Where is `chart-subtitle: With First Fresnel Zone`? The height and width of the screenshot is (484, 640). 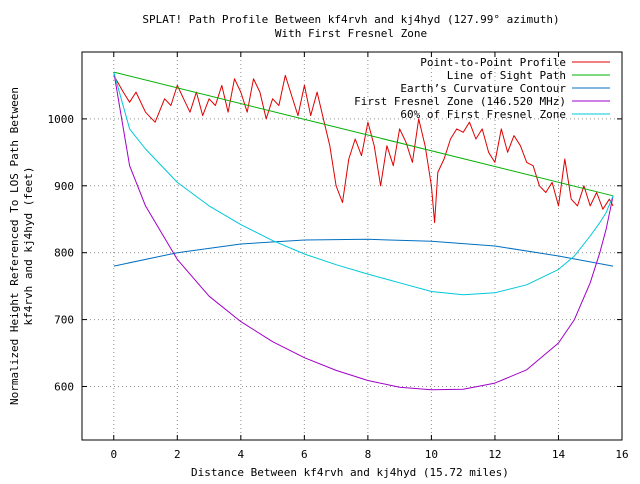
chart-subtitle: With First Fresnel Zone is located at coordinates (351, 33).